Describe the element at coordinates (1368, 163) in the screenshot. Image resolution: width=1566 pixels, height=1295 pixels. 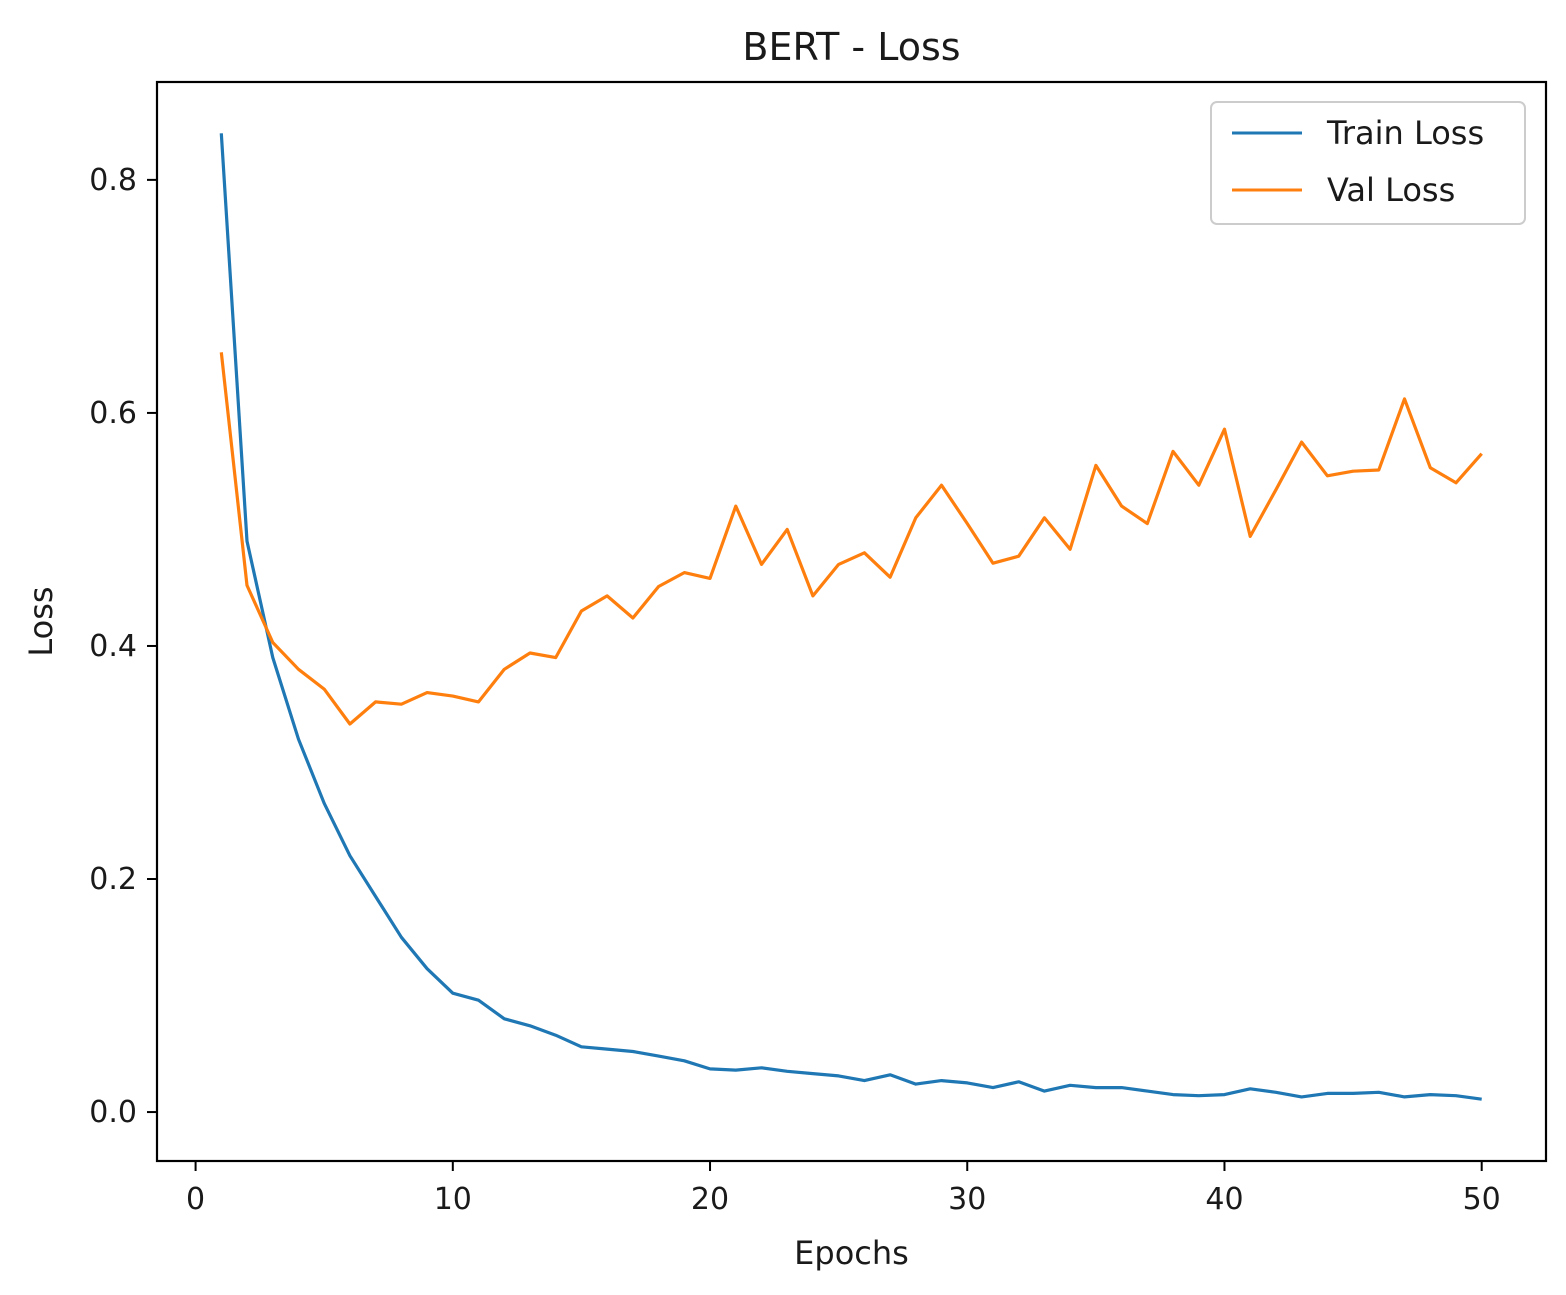
I see `legend: Train Loss Val Loss` at that location.